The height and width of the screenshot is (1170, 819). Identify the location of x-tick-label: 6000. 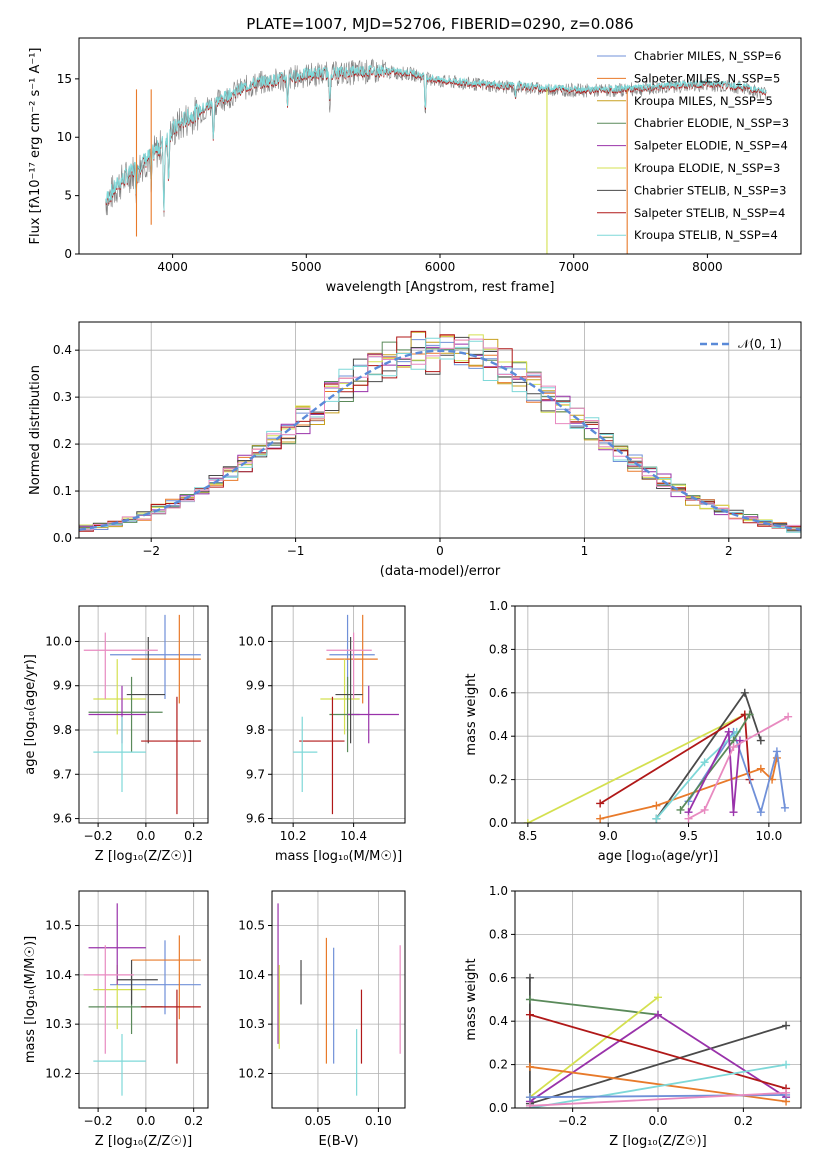
(440, 267).